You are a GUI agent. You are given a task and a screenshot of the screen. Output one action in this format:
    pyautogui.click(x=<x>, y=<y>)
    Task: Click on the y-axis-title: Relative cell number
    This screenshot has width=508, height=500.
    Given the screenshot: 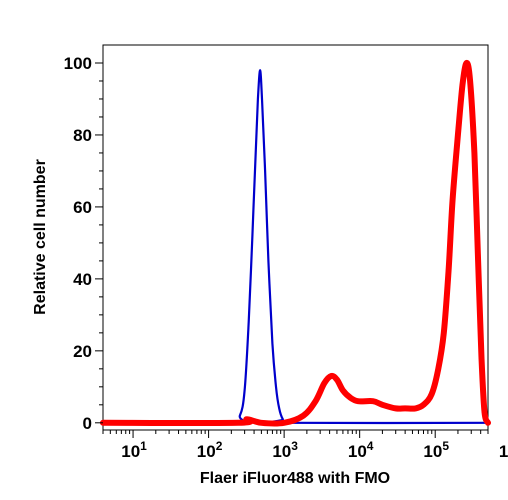 What is the action you would take?
    pyautogui.click(x=40, y=237)
    